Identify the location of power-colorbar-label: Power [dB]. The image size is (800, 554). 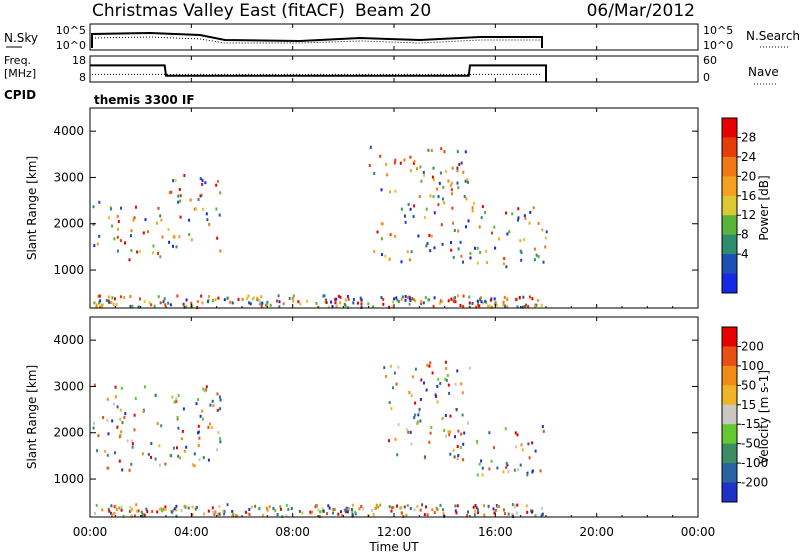
(764, 207).